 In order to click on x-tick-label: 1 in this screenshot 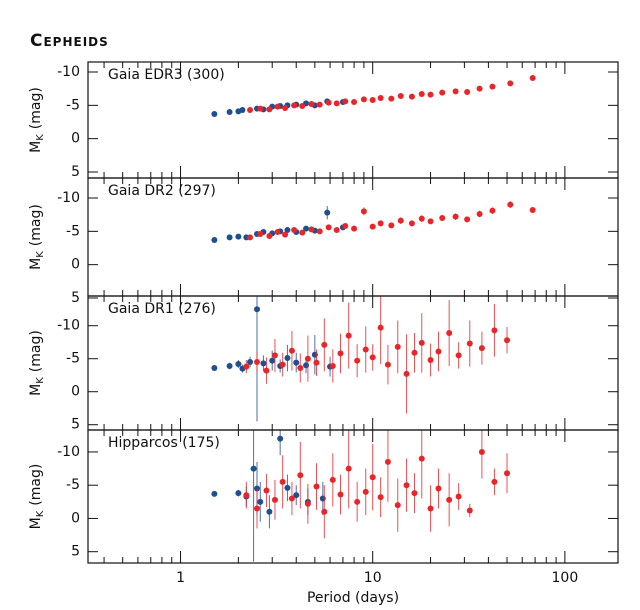, I will do `click(180, 578)`.